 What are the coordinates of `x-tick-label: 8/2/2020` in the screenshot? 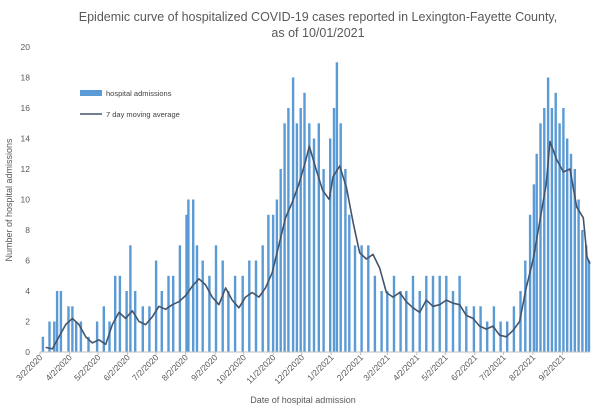 It's located at (175, 367).